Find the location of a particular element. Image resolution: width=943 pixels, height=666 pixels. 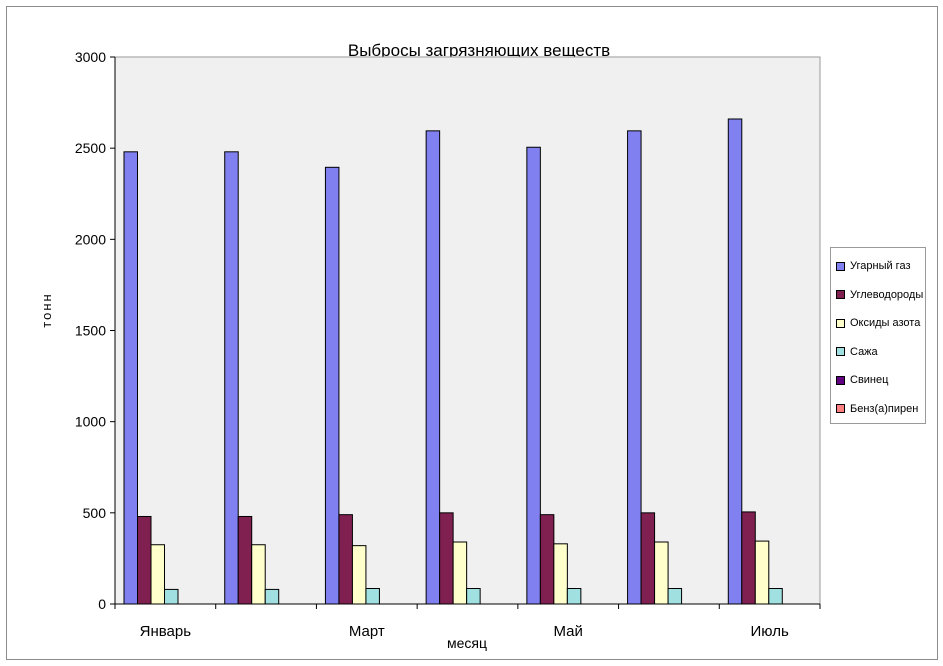

y-tick-label: 2500 is located at coordinates (90, 148).